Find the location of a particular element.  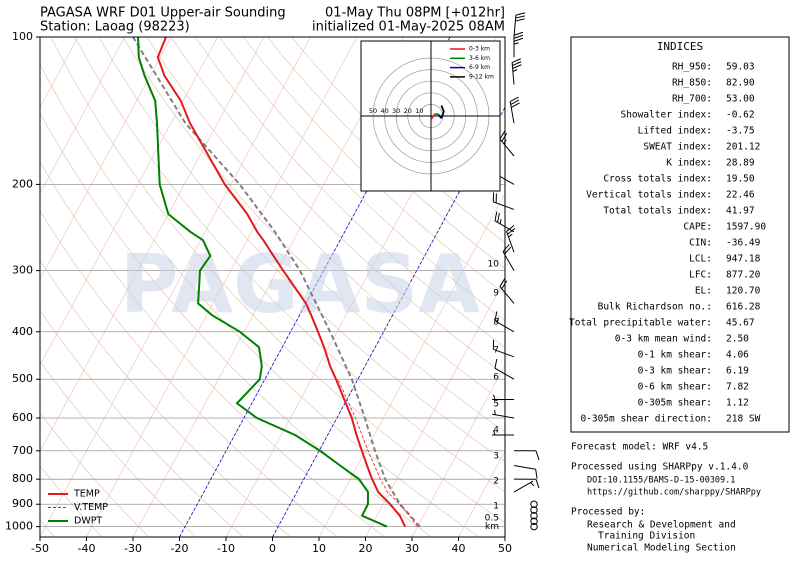

y-tick-label: 300 is located at coordinates (22, 270).